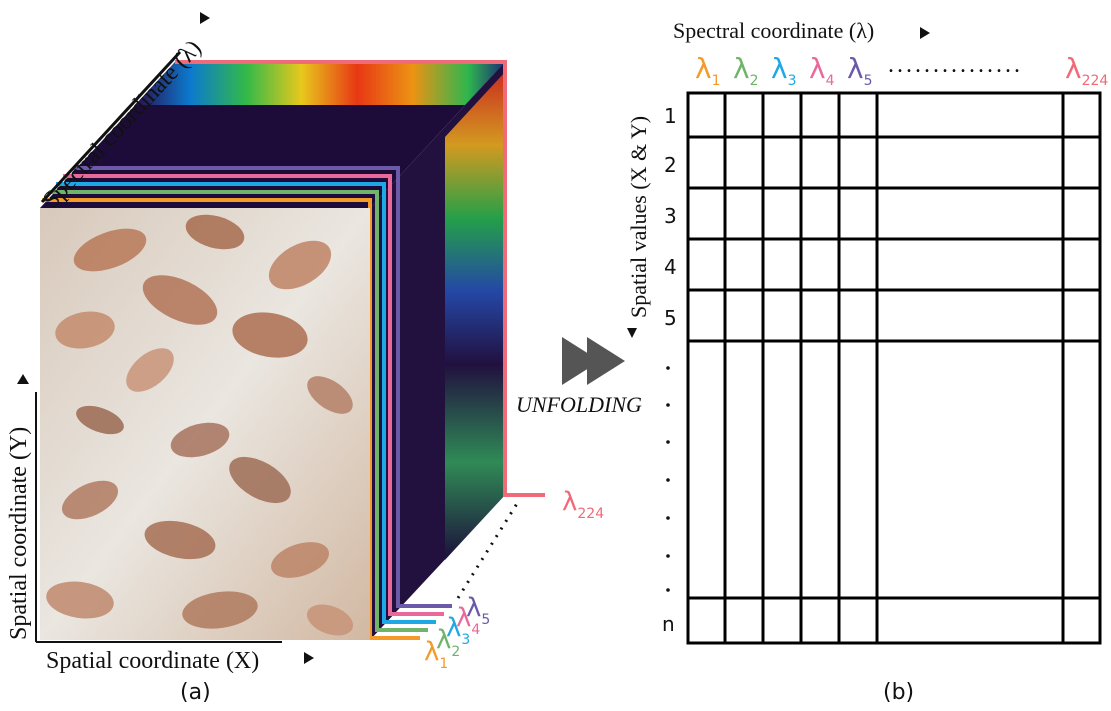  What do you see at coordinates (583, 504) in the screenshot?
I see `band-label-224: λ224` at bounding box center [583, 504].